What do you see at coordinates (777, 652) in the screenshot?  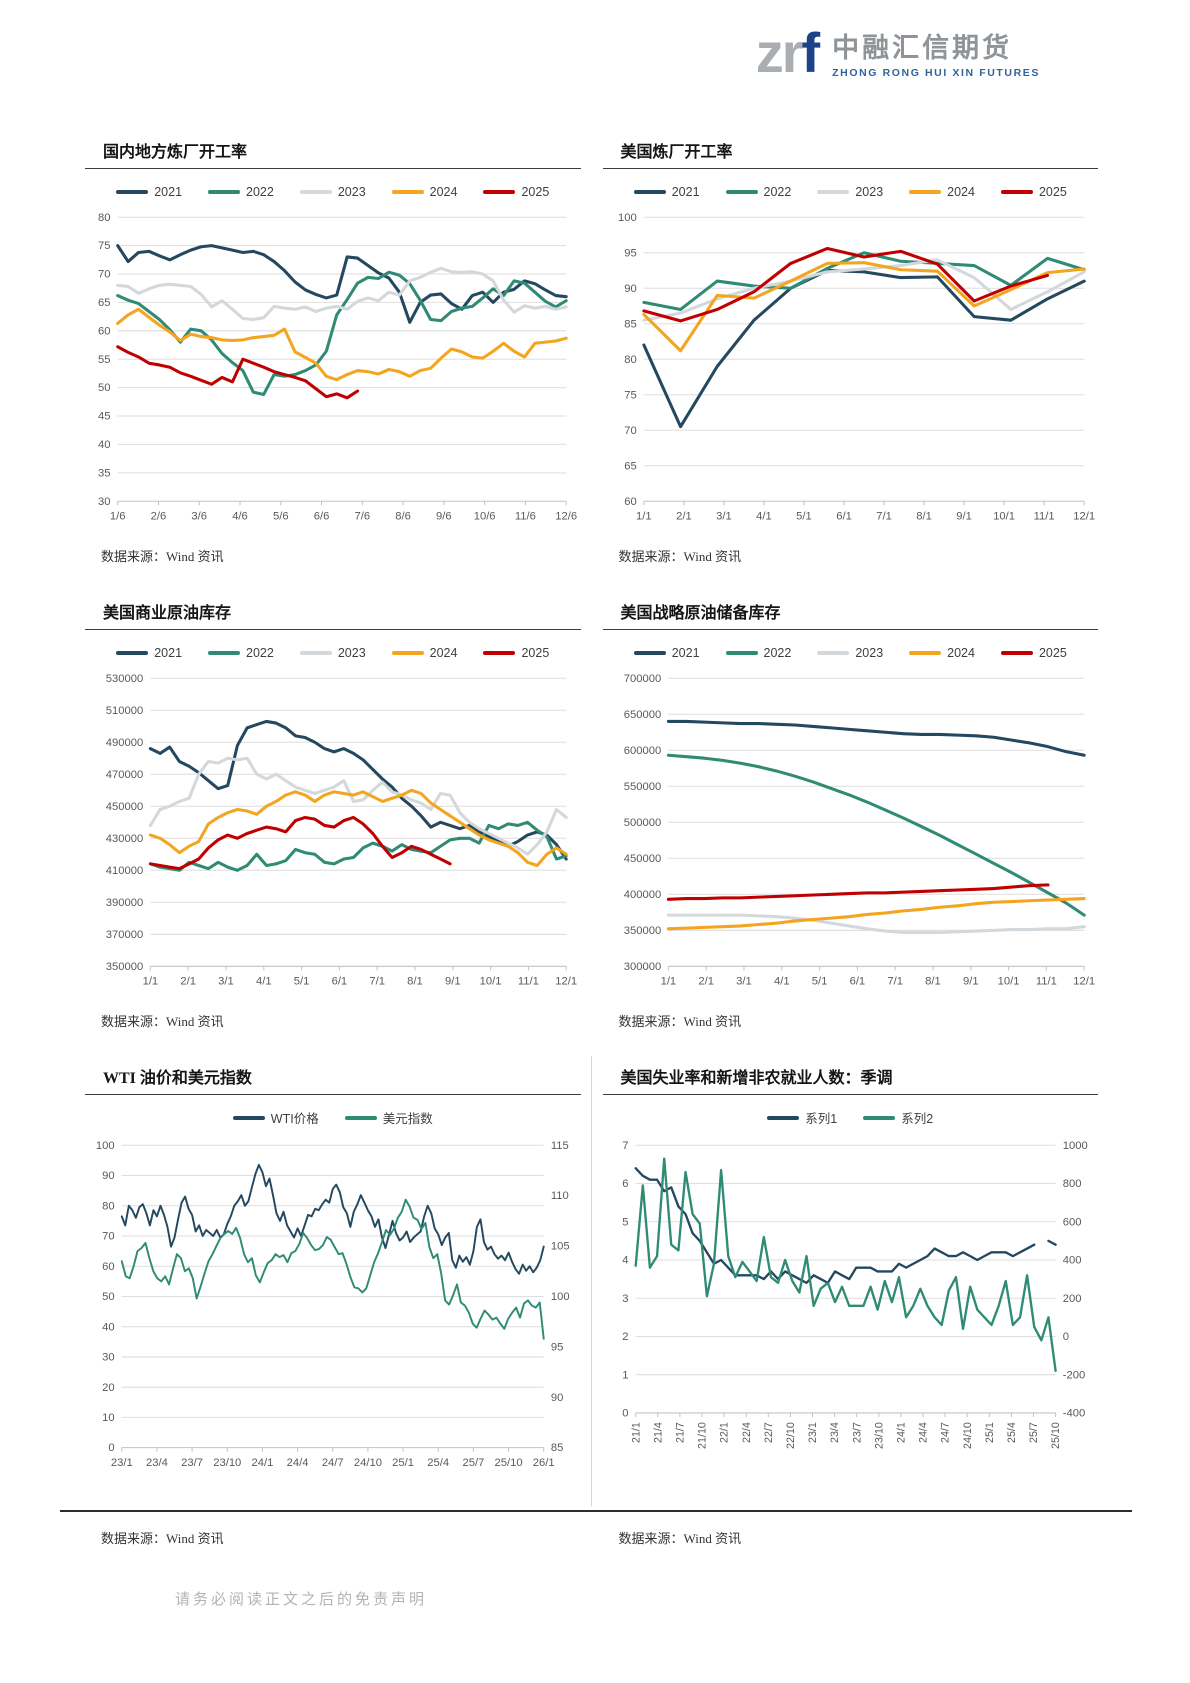 I see `legend-label: 2022` at bounding box center [777, 652].